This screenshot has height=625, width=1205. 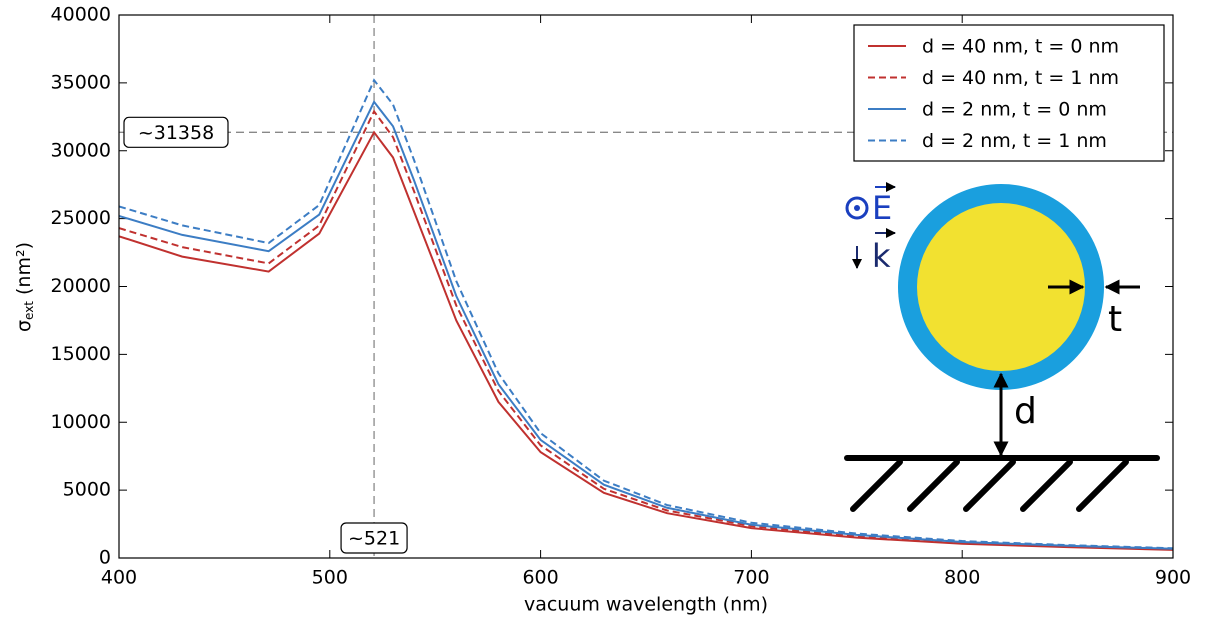 I want to click on y-tick-label: 25000, so click(x=81, y=218).